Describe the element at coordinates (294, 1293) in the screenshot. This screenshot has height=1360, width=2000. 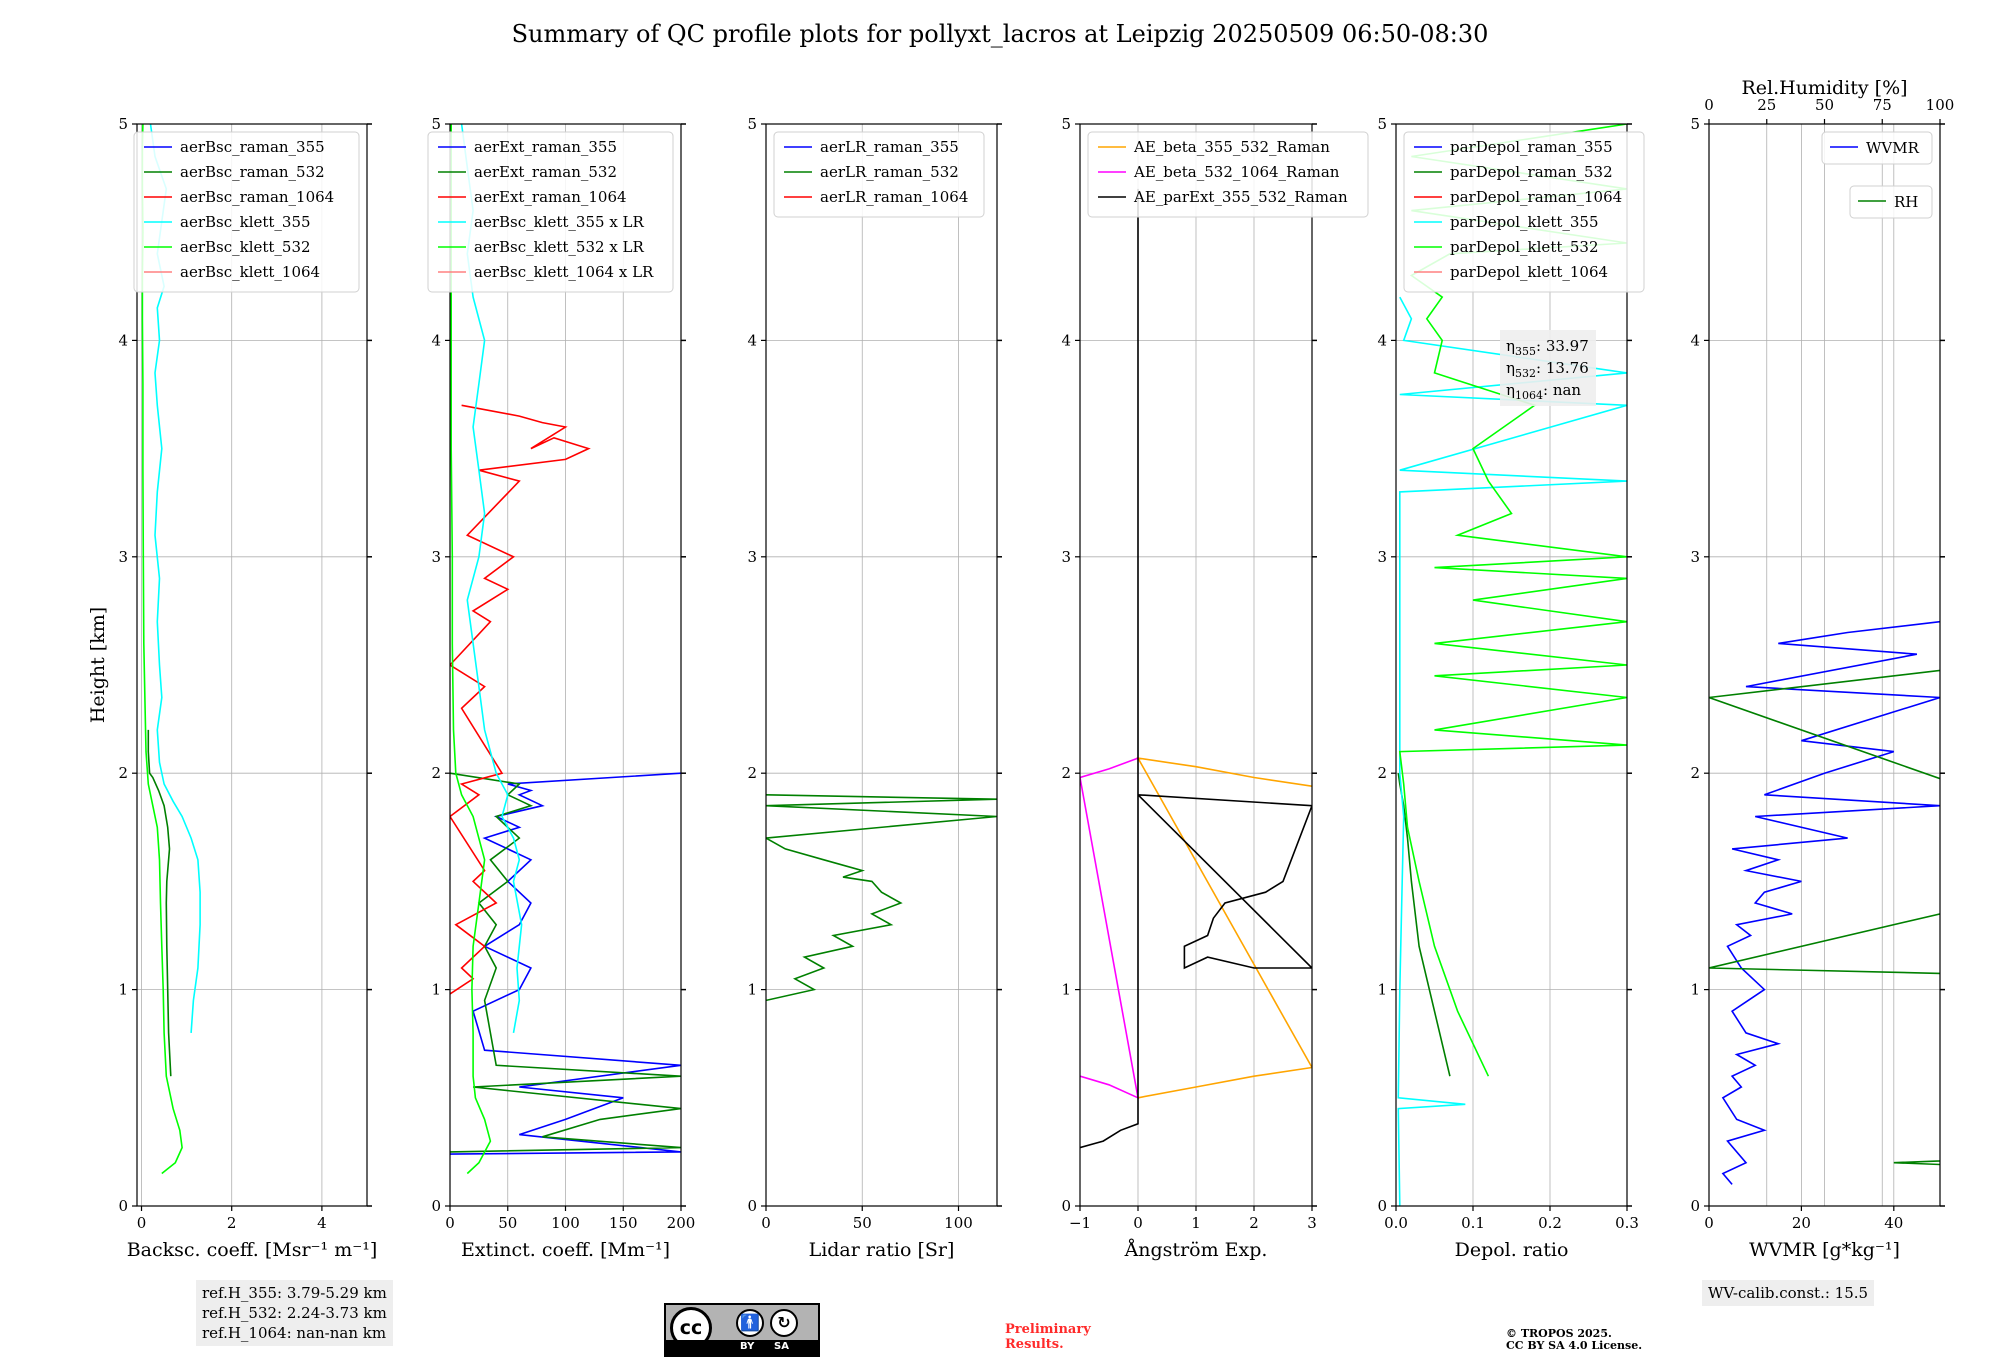
I see `ref-height-355: ref.H_355: 3.79-5.29 km` at that location.